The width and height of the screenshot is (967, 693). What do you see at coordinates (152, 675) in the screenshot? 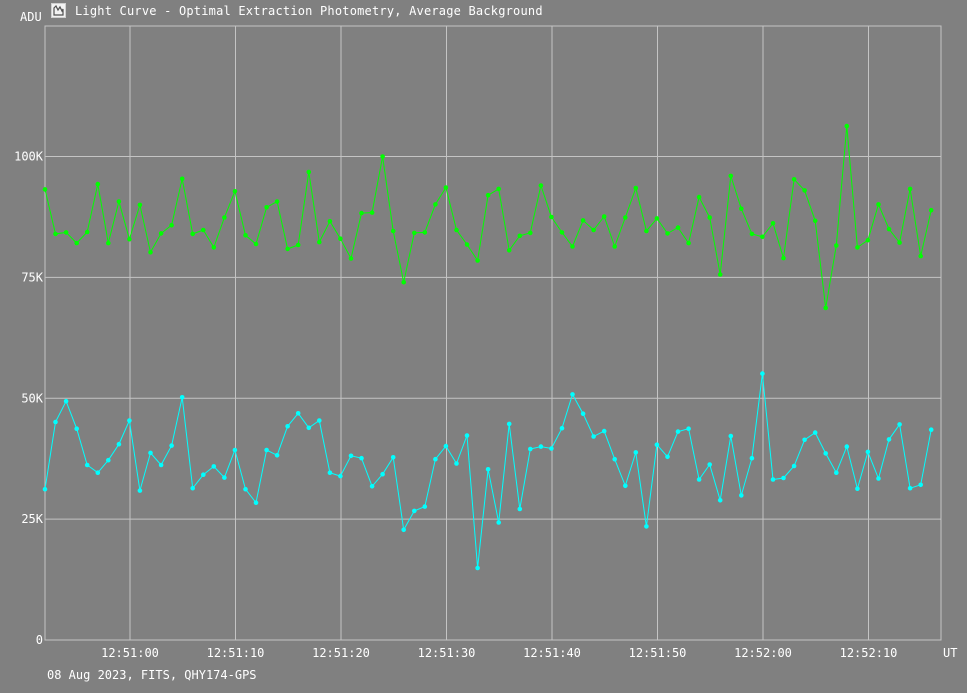
I see `footer-caption: 08 Aug 2023, FITS, QHY174-GPS` at bounding box center [152, 675].